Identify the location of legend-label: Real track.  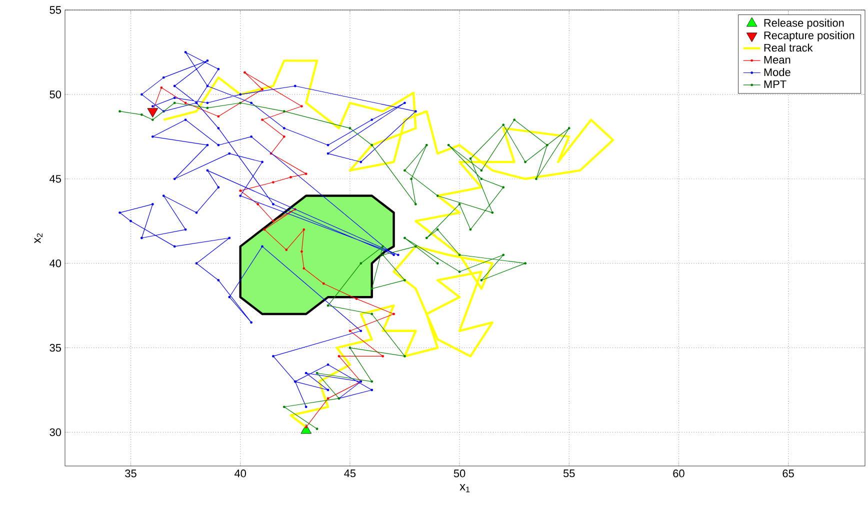
(788, 48).